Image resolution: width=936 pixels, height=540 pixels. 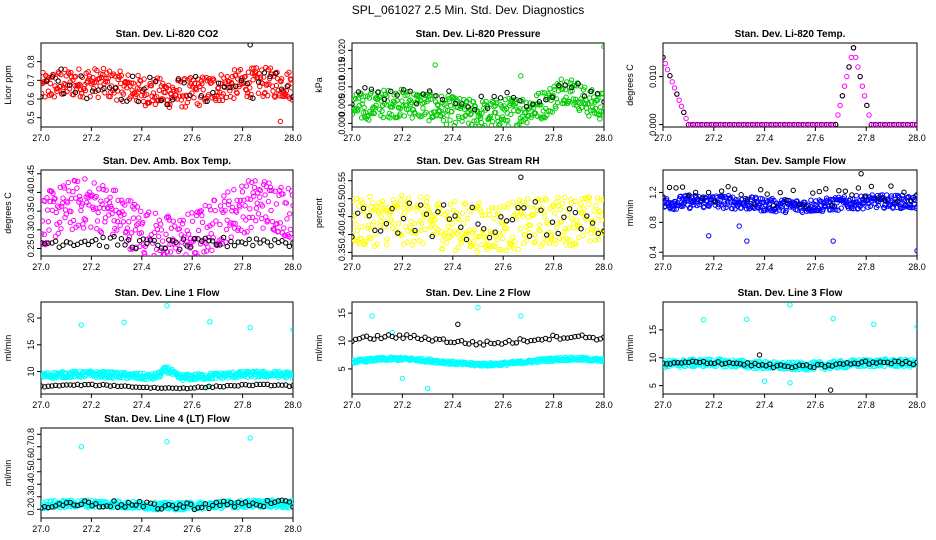 I want to click on x-tick-label: 27.0, so click(x=41, y=267).